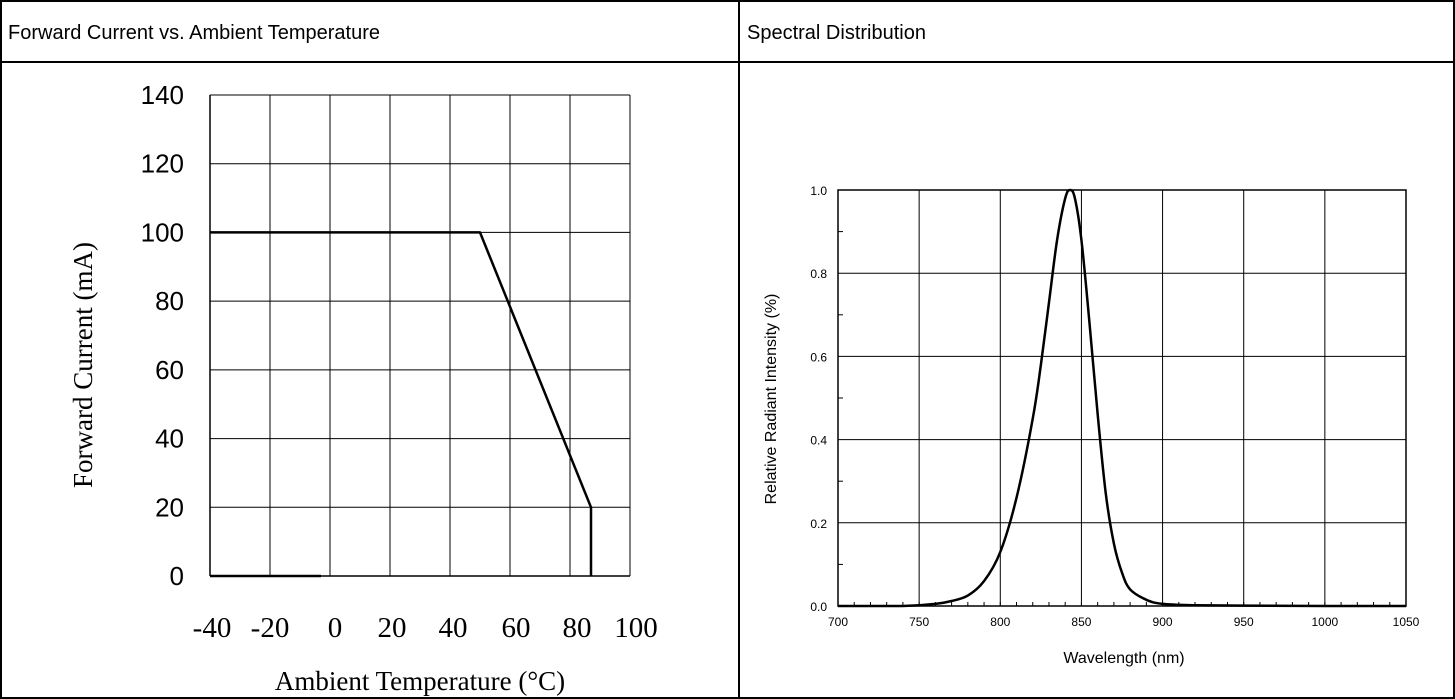 The width and height of the screenshot is (1455, 699). Describe the element at coordinates (818, 524) in the screenshot. I see `chart2-y-tick-label: 0.2` at that location.